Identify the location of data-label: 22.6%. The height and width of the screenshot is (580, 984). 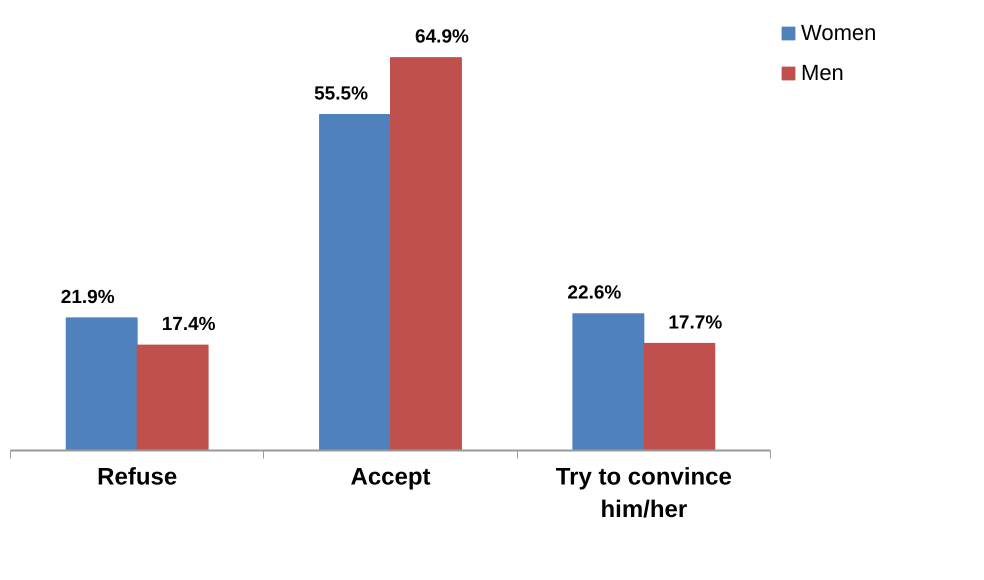
(594, 293).